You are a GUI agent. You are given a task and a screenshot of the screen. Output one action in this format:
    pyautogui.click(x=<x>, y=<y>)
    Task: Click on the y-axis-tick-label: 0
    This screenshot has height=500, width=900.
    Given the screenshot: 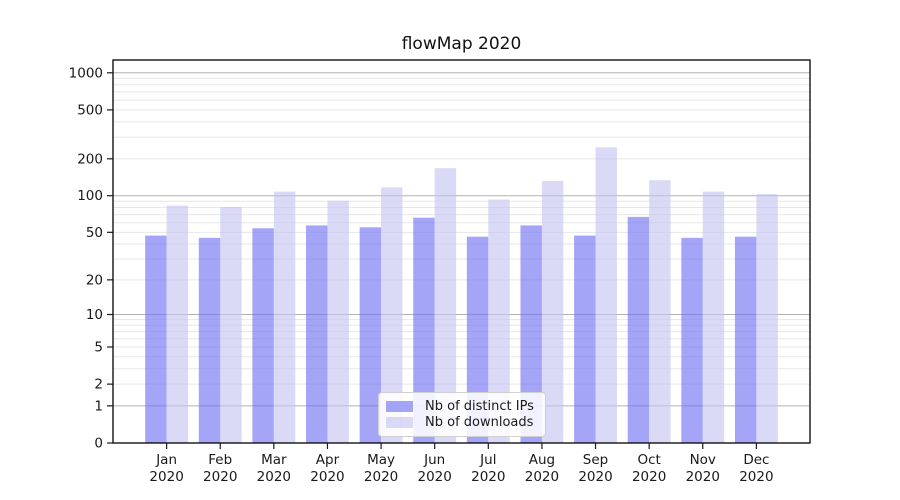 What is the action you would take?
    pyautogui.click(x=98, y=444)
    